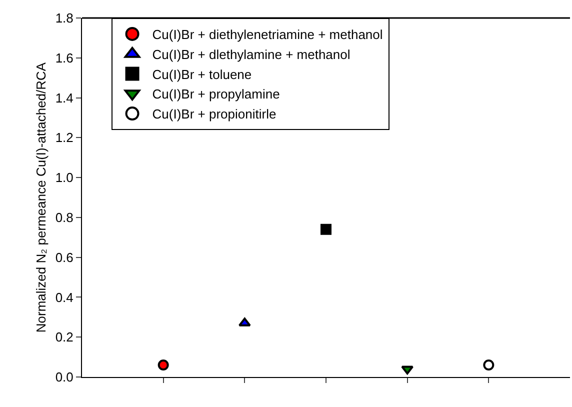 The image size is (572, 407). I want to click on y-tick-label: 1.8, so click(64, 18).